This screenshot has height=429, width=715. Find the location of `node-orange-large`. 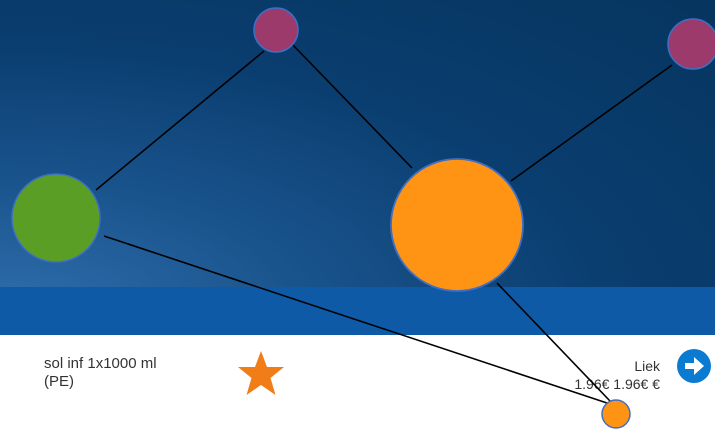

node-orange-large is located at coordinates (457, 225).